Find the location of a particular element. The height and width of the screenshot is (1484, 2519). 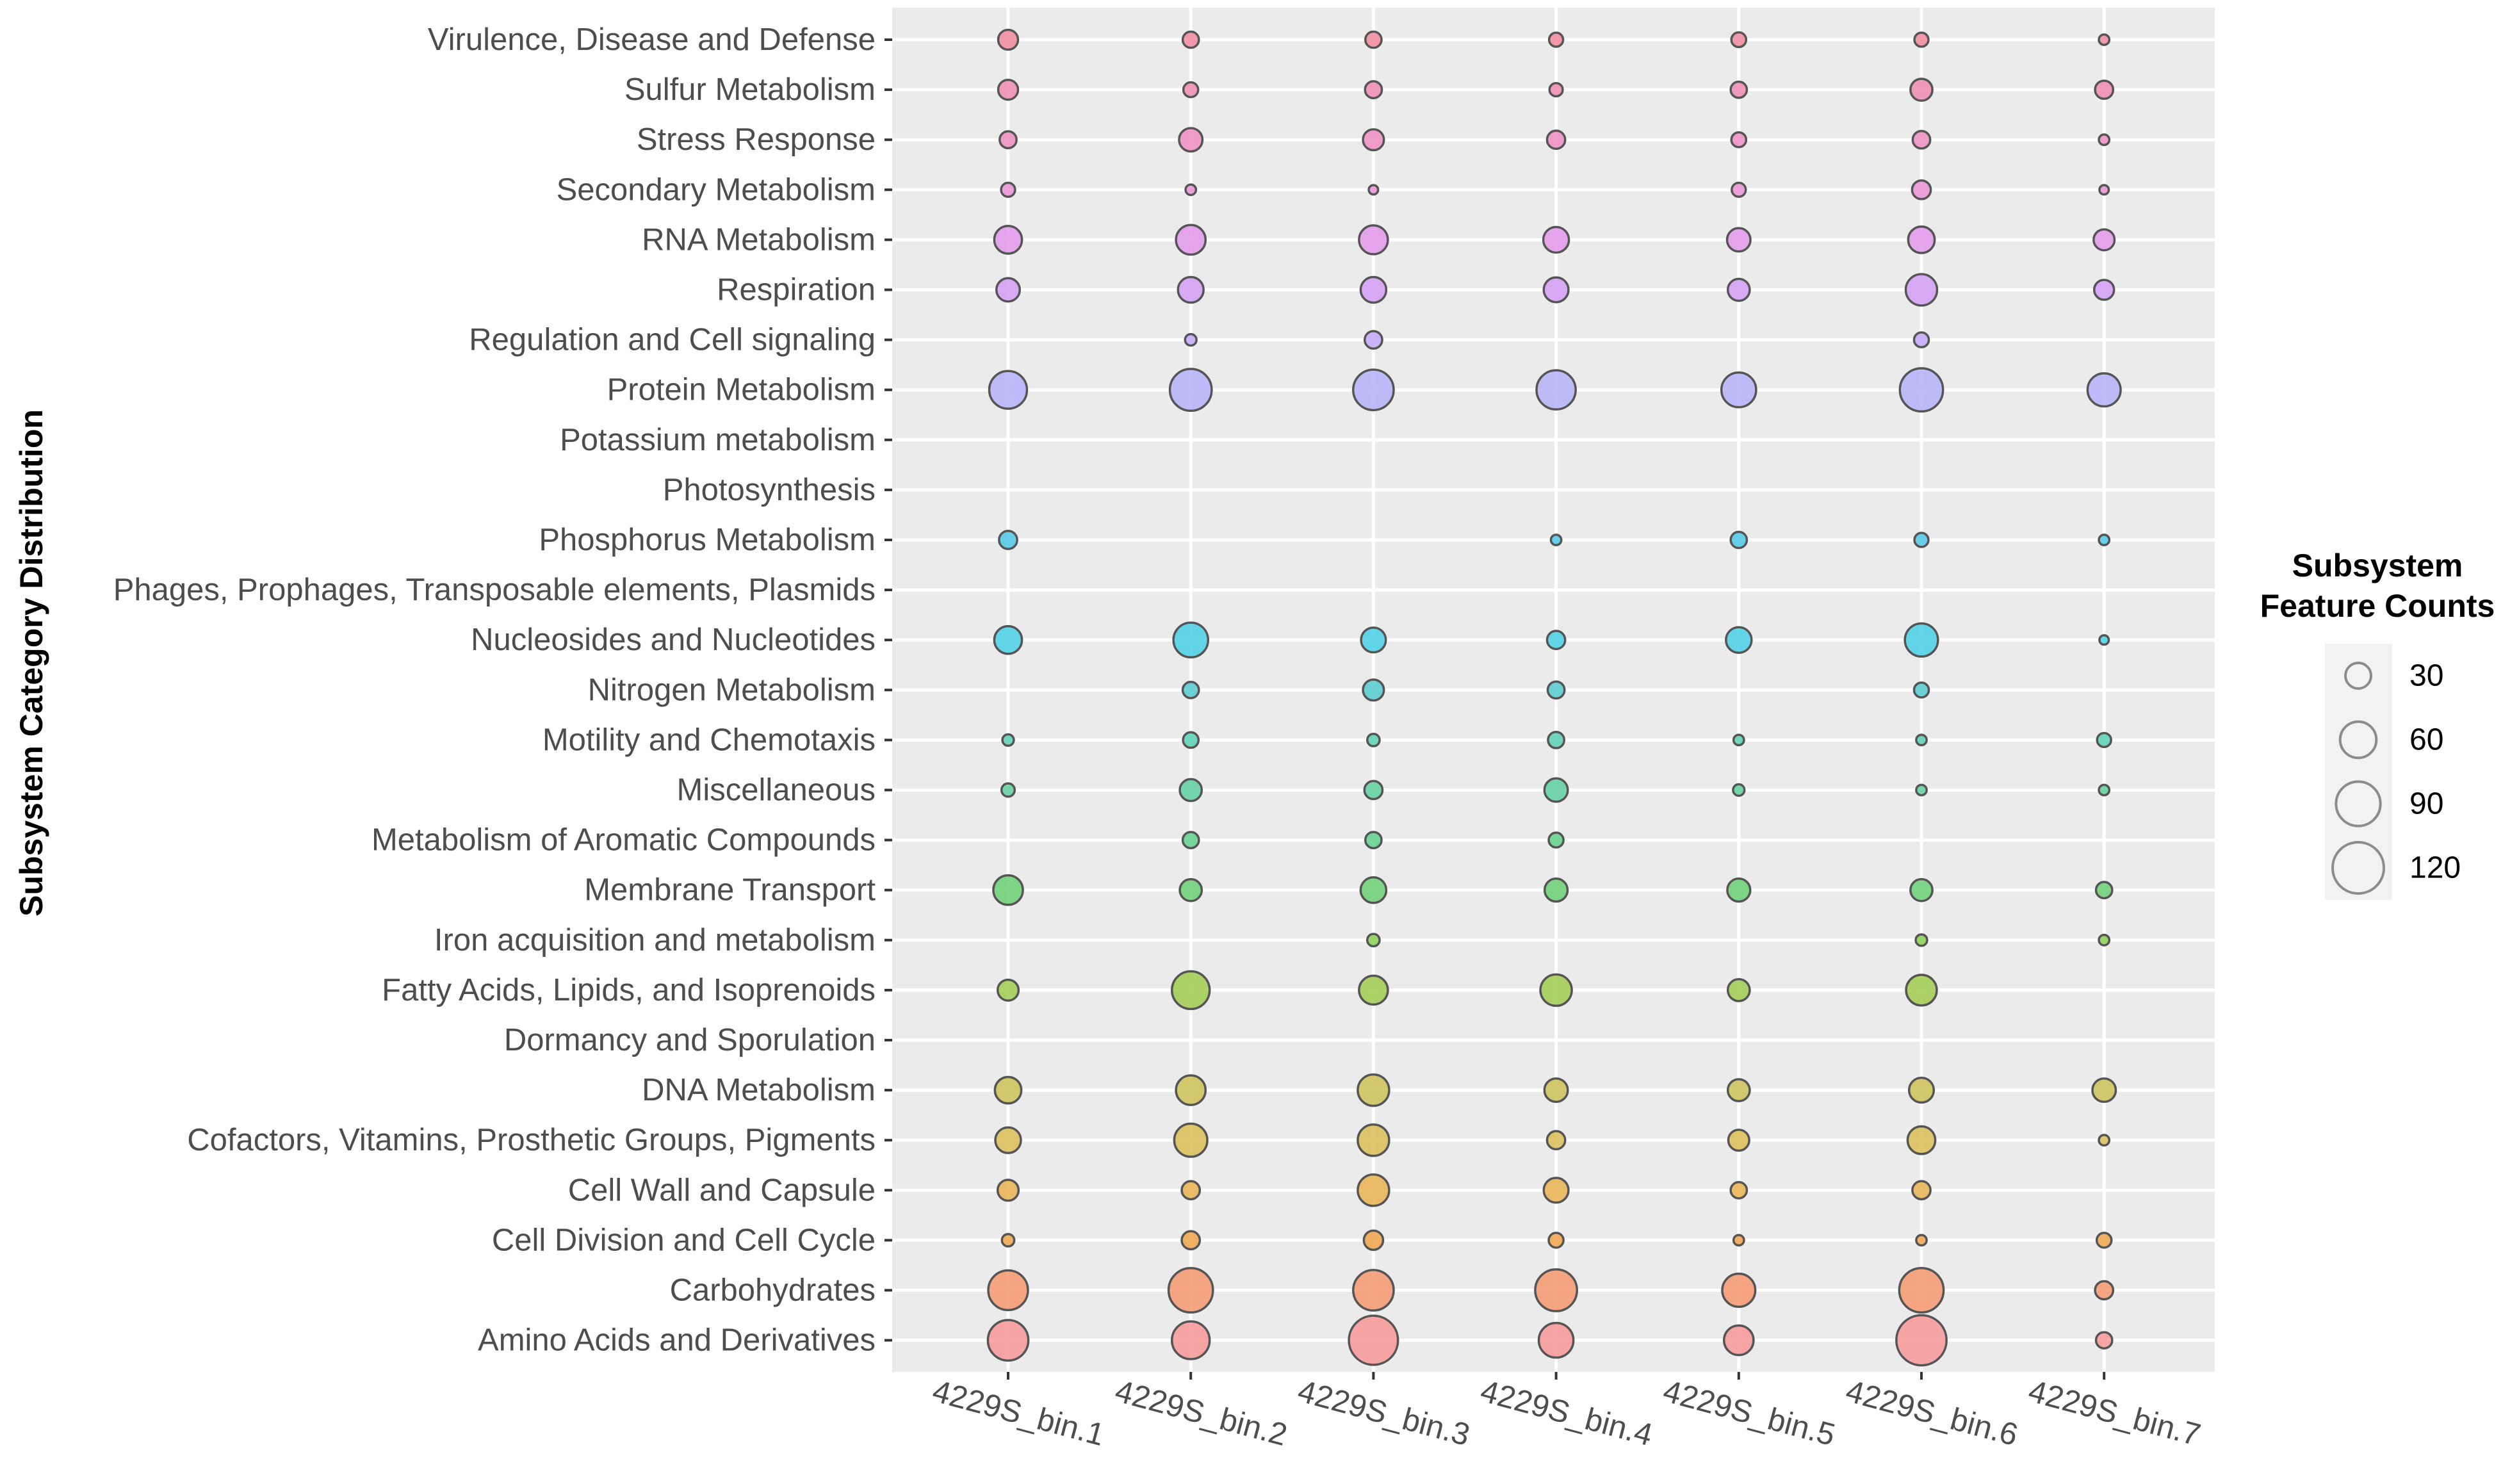

y-tick-label: Photosynthesis is located at coordinates (770, 490).